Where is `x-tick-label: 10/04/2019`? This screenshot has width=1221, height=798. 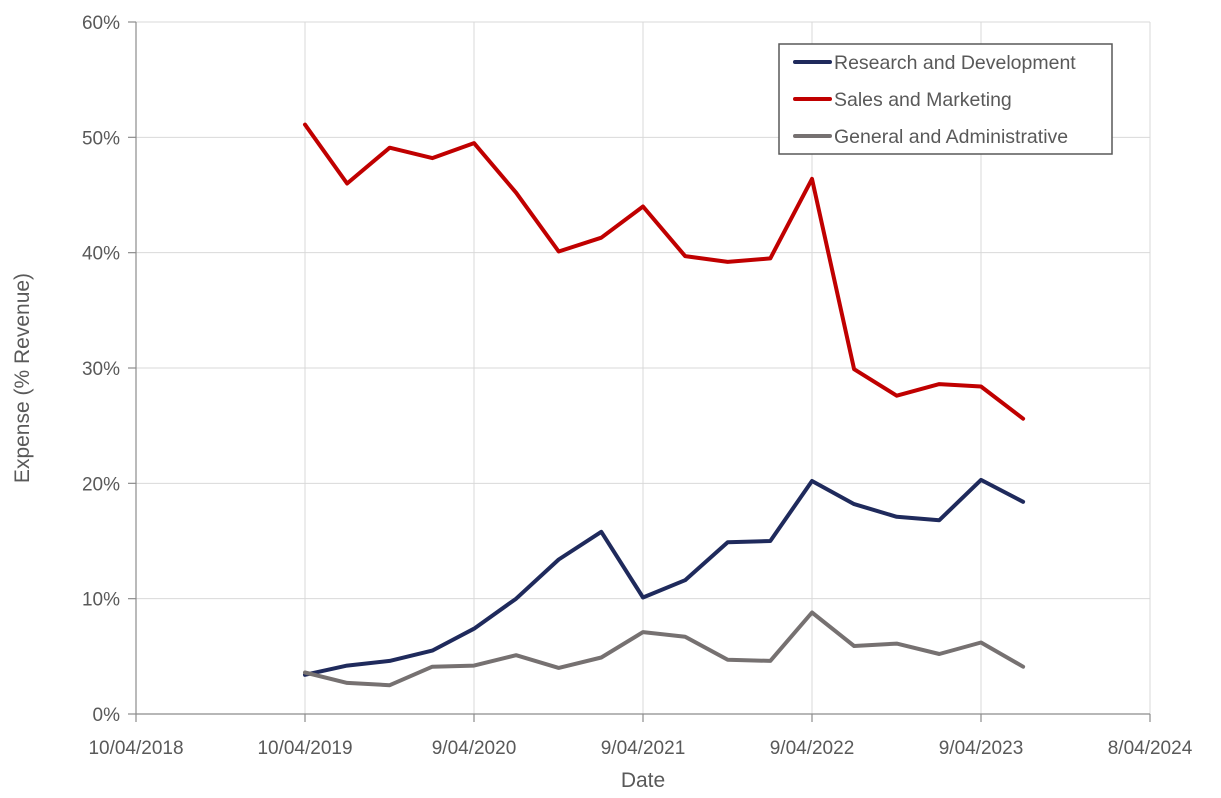 x-tick-label: 10/04/2019 is located at coordinates (304, 748).